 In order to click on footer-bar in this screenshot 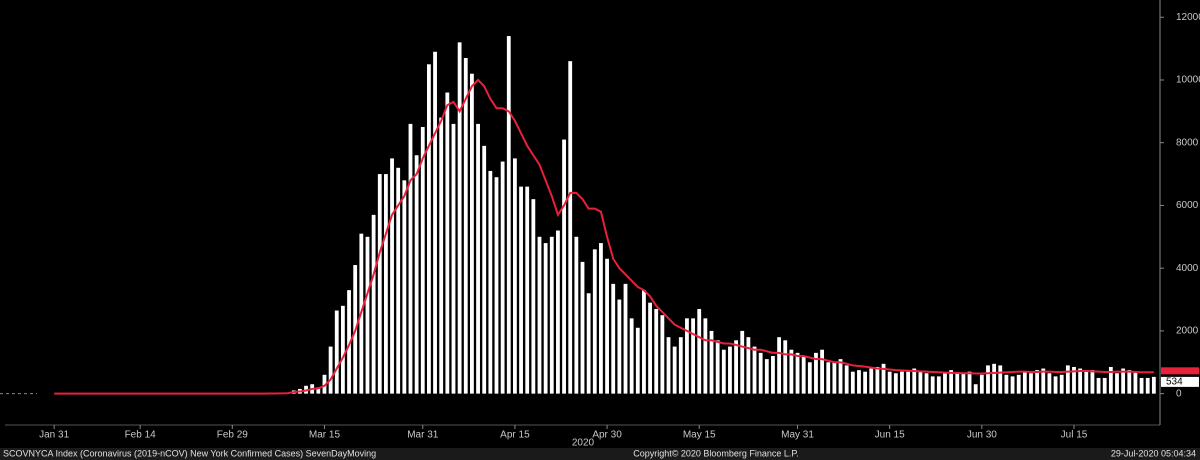, I will do `click(600, 454)`.